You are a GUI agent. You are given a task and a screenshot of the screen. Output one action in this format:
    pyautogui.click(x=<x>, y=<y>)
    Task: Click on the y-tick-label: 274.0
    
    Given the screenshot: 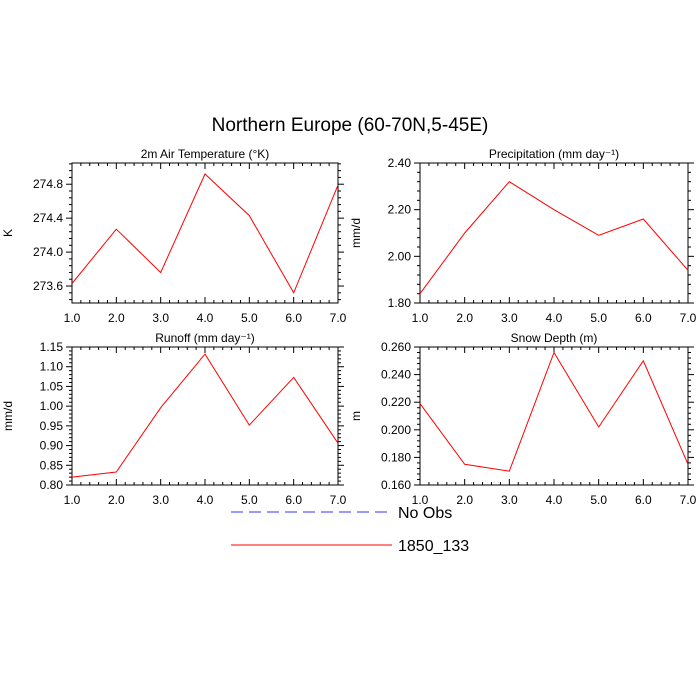 What is the action you would take?
    pyautogui.click(x=48, y=252)
    